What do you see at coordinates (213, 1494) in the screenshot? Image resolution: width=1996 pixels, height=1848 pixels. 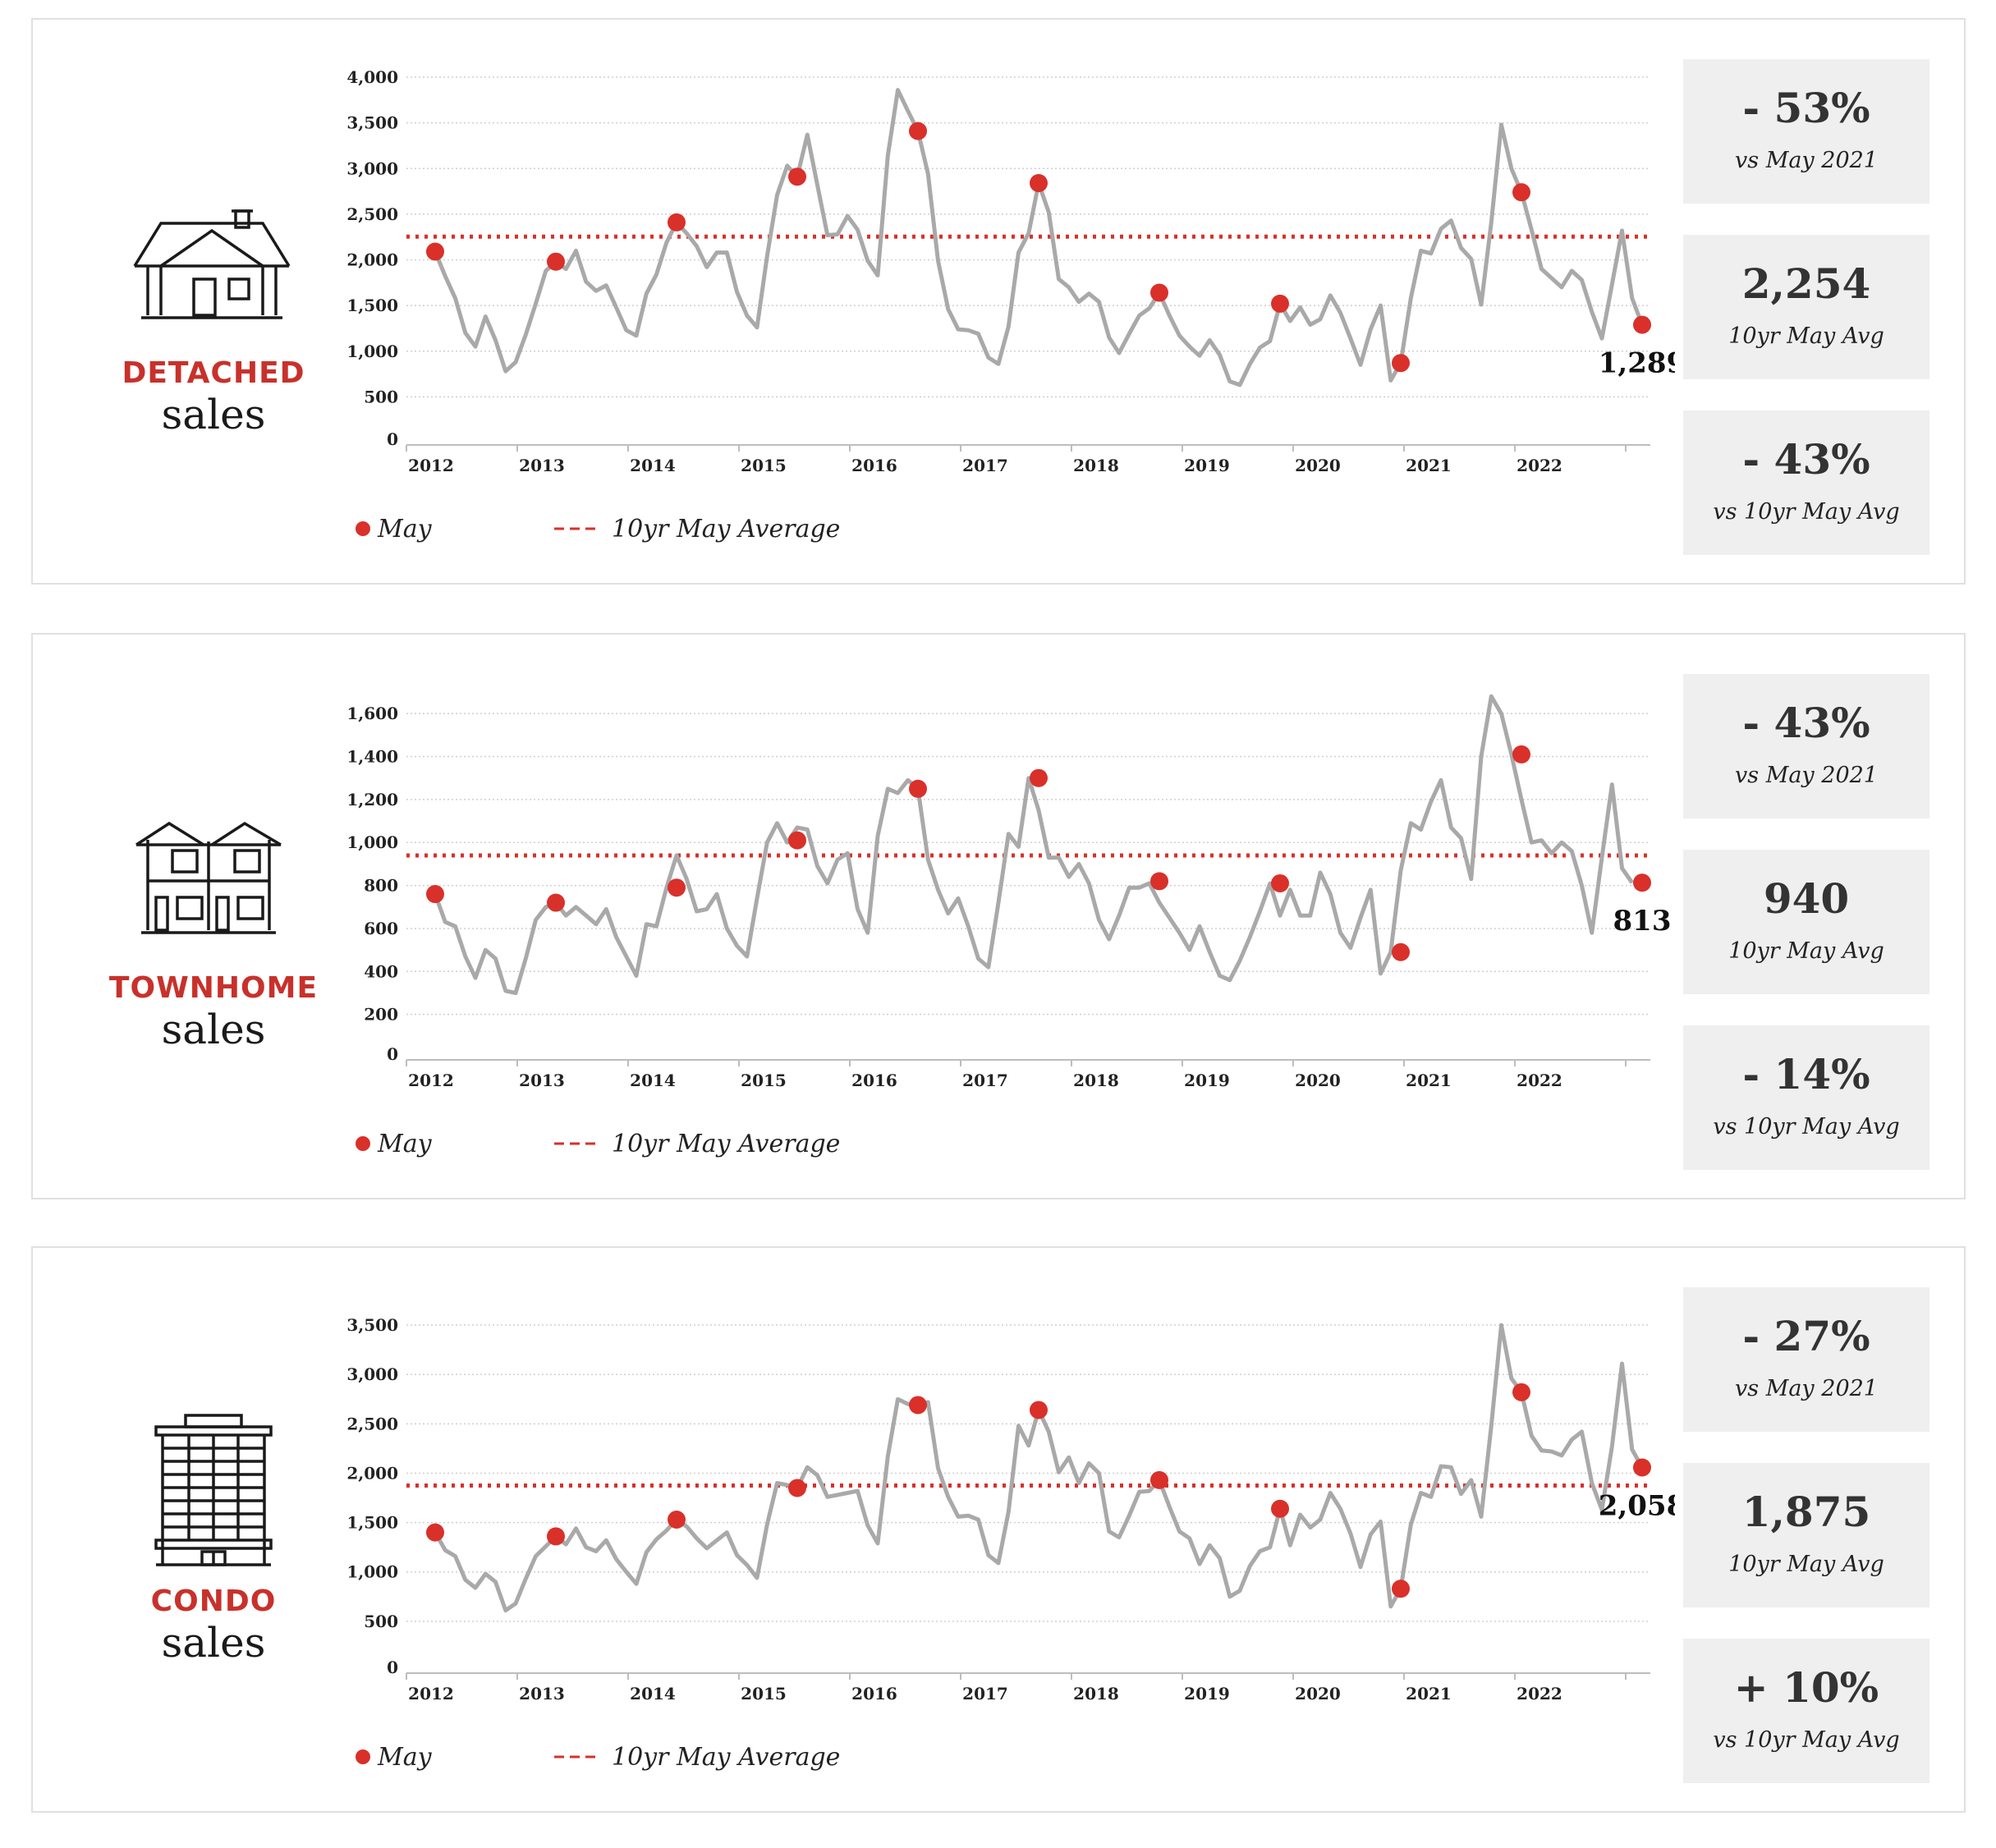 I see `condo-building-icon` at bounding box center [213, 1494].